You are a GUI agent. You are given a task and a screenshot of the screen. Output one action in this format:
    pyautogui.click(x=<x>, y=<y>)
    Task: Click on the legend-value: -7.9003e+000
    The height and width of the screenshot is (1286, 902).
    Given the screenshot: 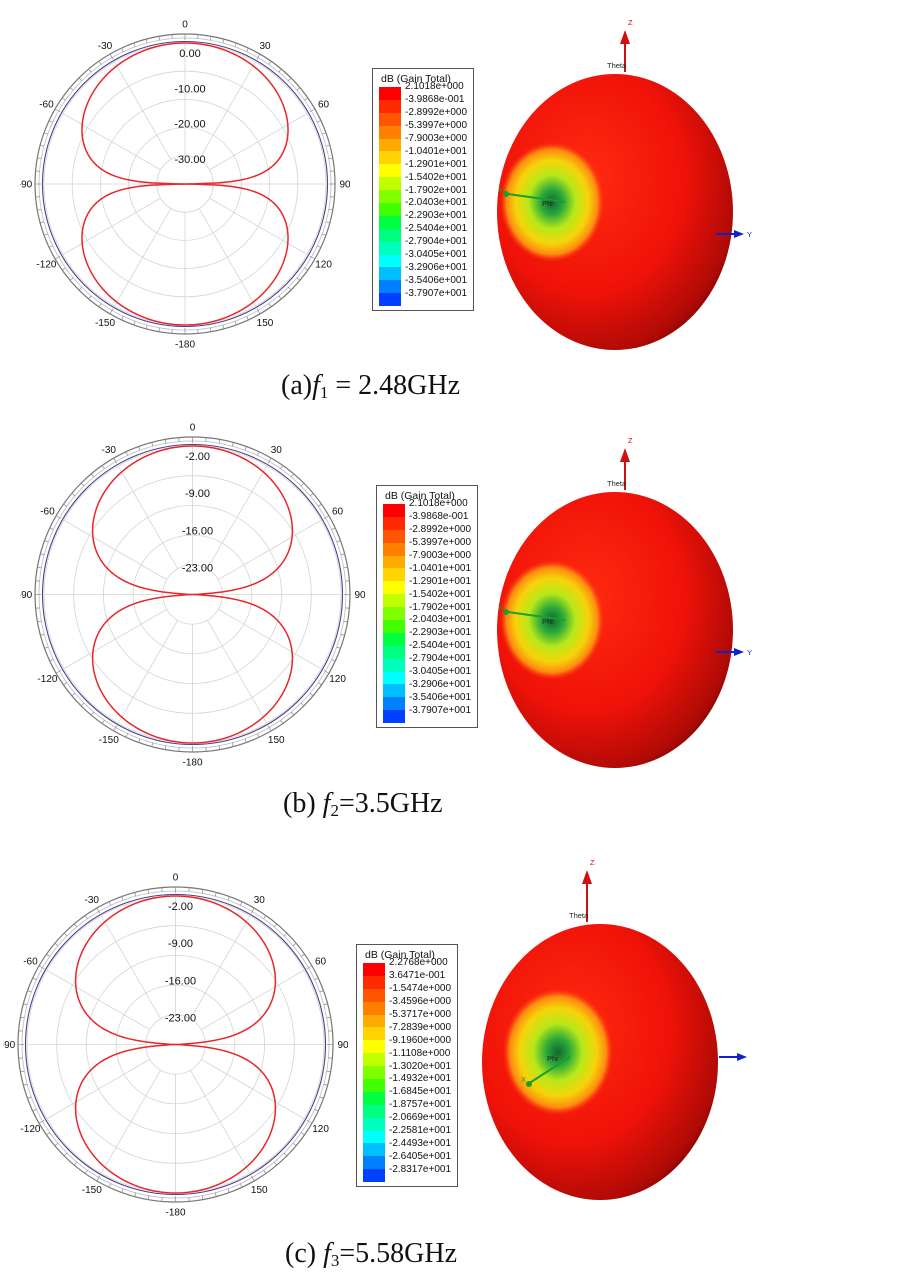 What is the action you would take?
    pyautogui.click(x=440, y=555)
    